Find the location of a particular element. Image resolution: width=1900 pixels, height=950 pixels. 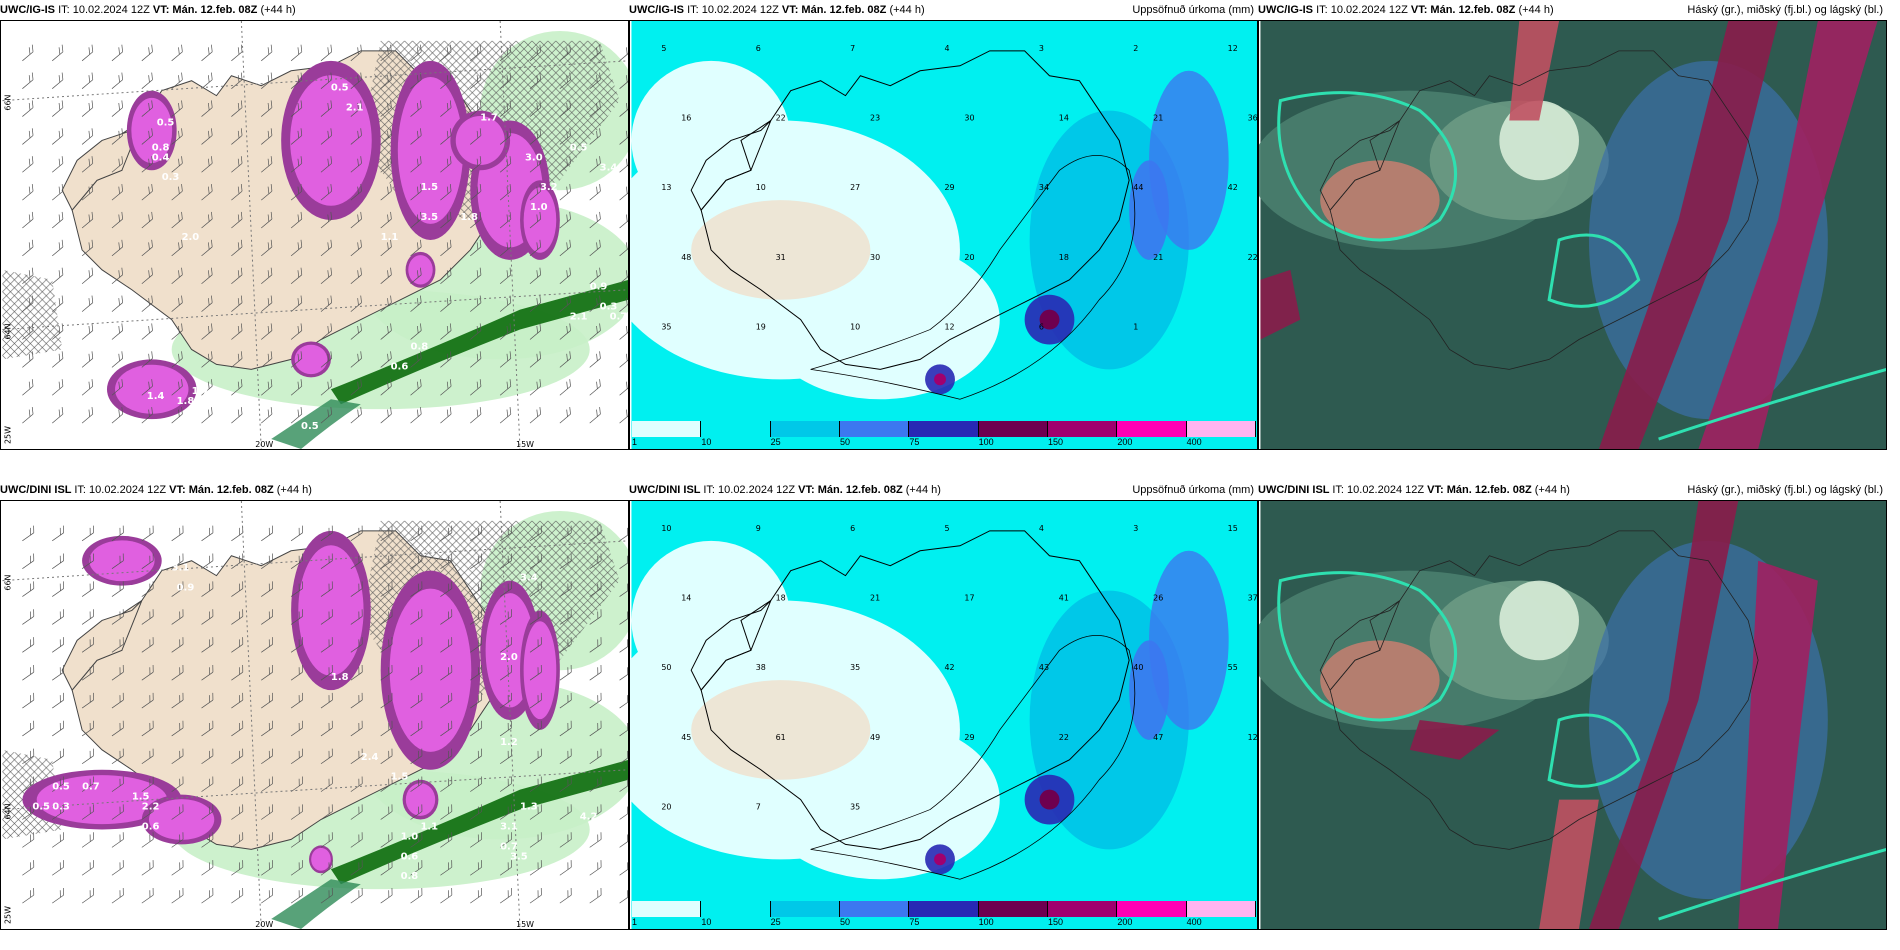

grid-label: 20W is located at coordinates (264, 444).